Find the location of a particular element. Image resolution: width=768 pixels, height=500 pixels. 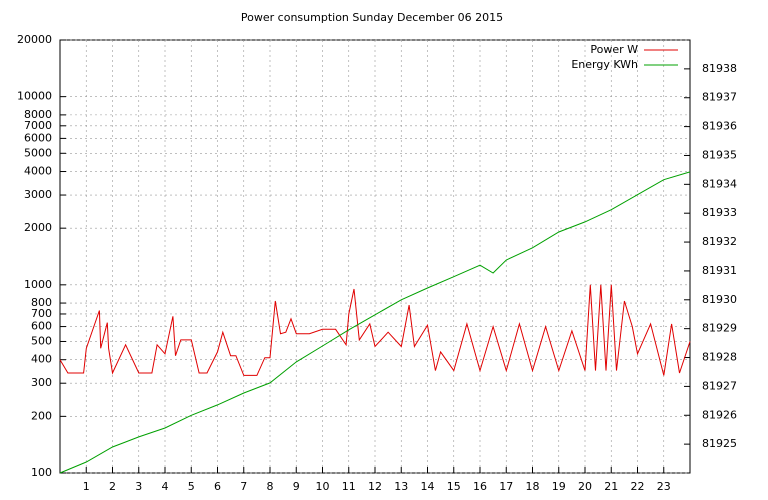

y2-tick-label: 81929 is located at coordinates (719, 328).